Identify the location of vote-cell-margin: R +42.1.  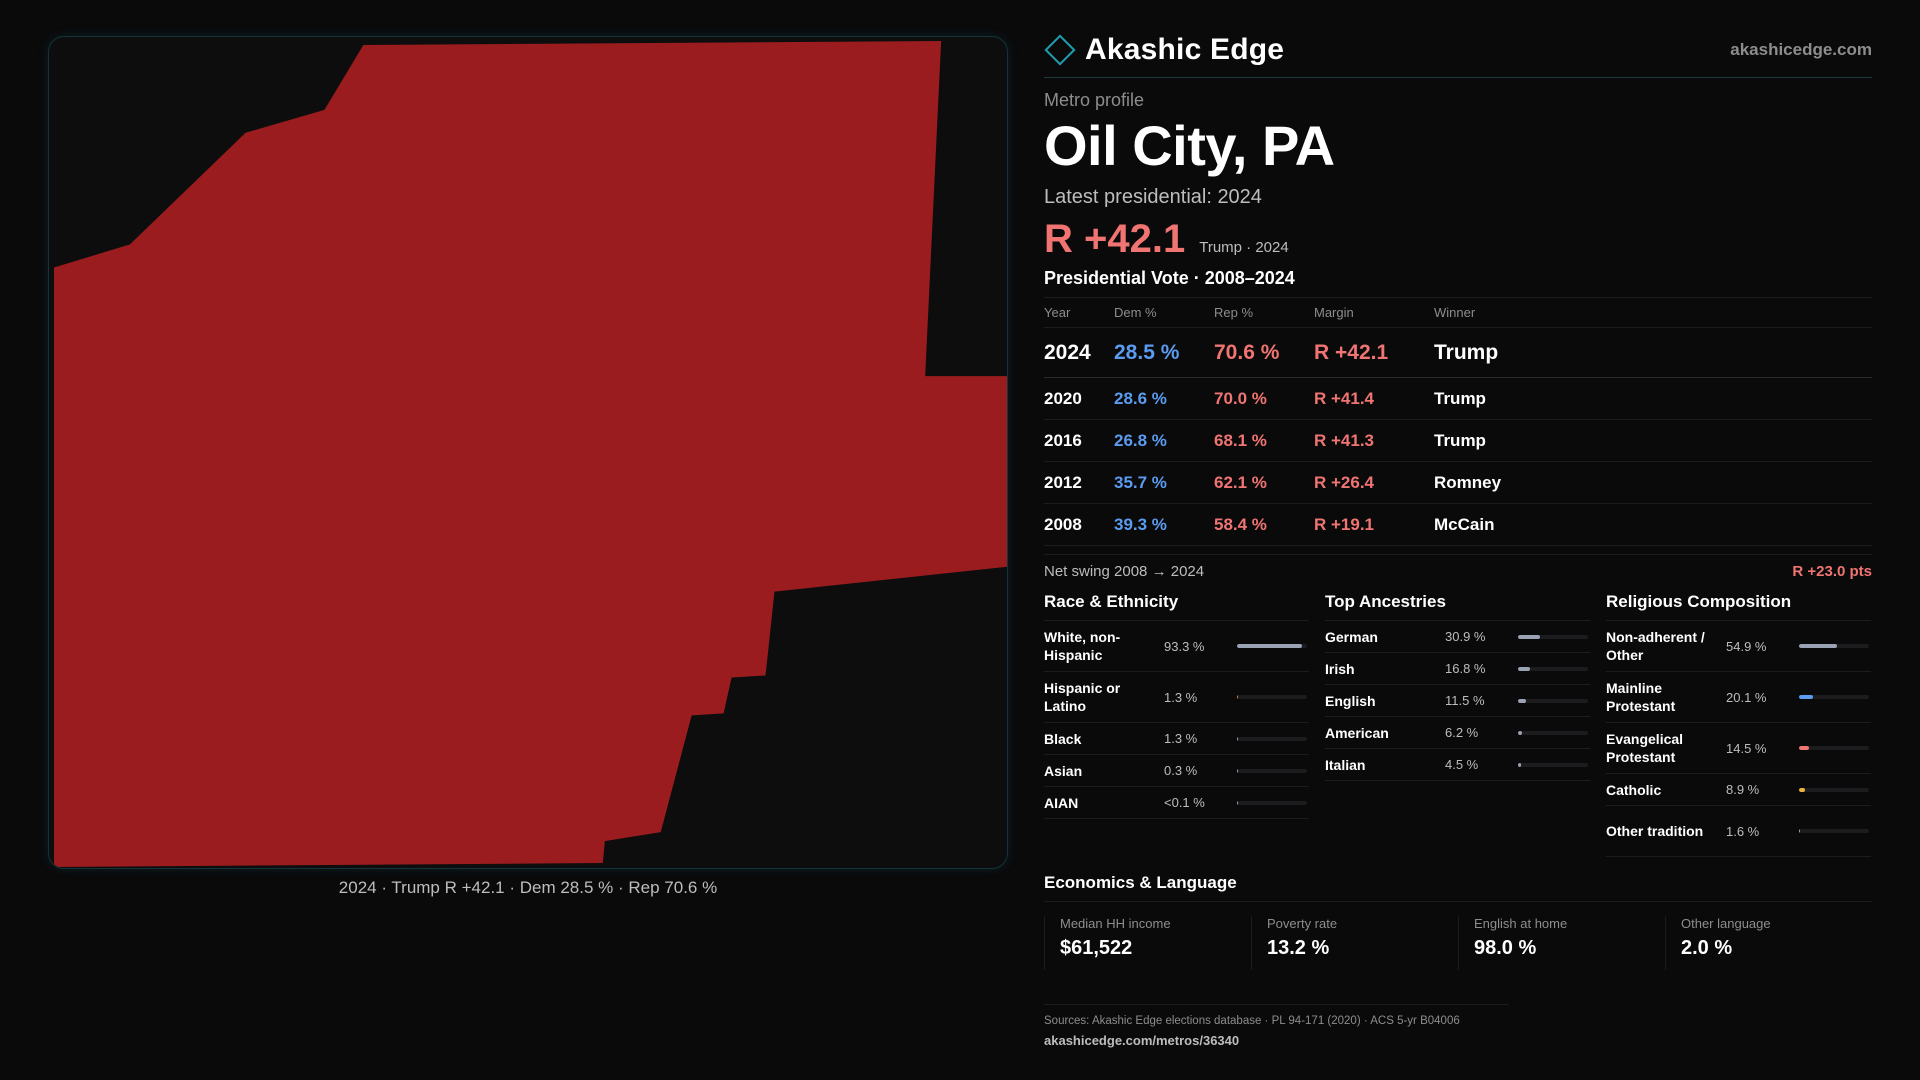
(1374, 353).